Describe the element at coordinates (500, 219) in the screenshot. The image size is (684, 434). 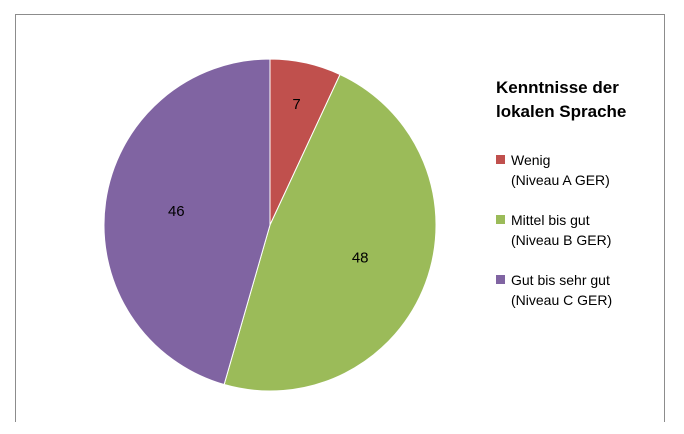
I see `legend-swatch-mittel` at that location.